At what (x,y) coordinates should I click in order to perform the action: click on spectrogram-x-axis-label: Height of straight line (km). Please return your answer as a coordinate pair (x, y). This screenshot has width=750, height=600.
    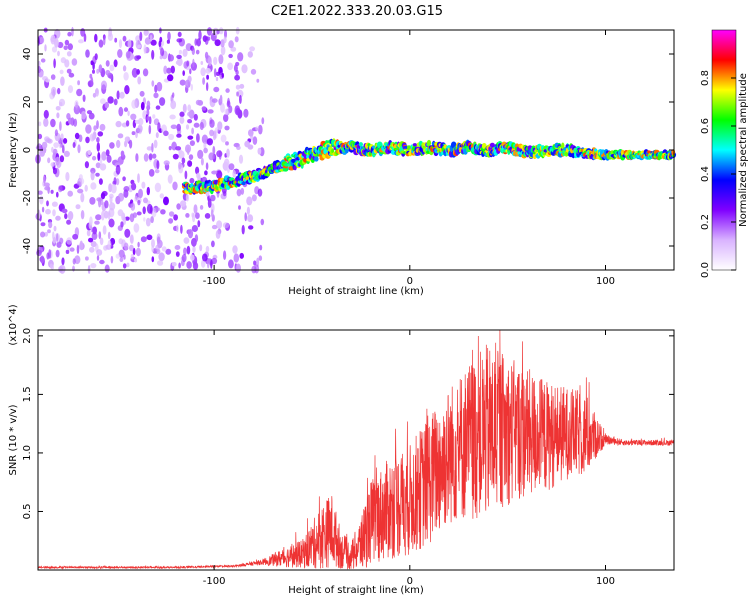
    Looking at the image, I should click on (356, 291).